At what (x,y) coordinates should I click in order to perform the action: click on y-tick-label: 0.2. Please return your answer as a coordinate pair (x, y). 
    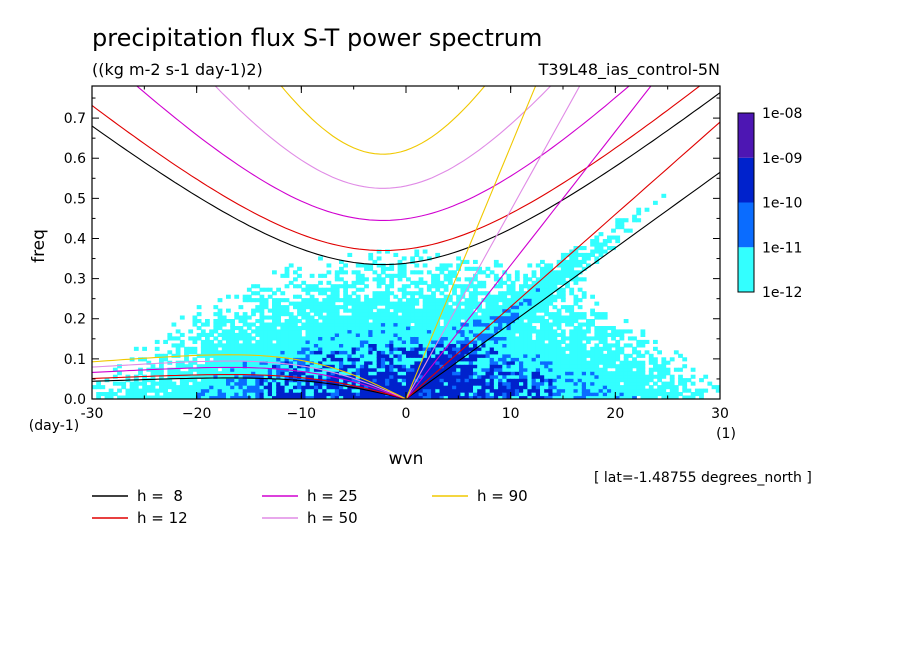
    Looking at the image, I should click on (75, 320).